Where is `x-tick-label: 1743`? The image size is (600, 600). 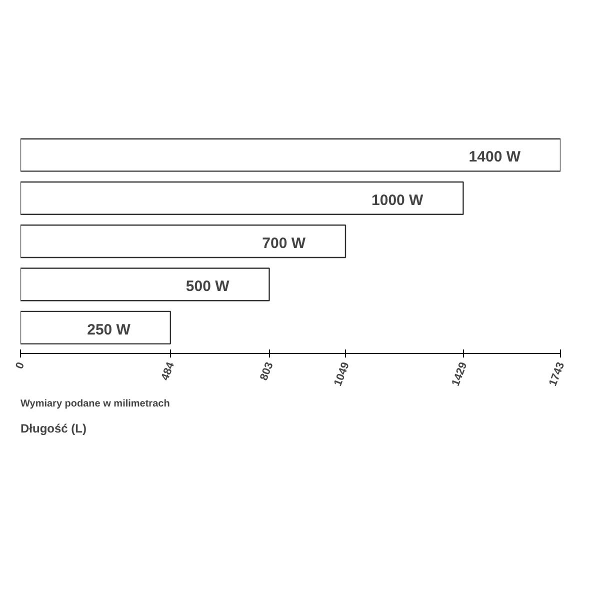 x-tick-label: 1743 is located at coordinates (557, 374).